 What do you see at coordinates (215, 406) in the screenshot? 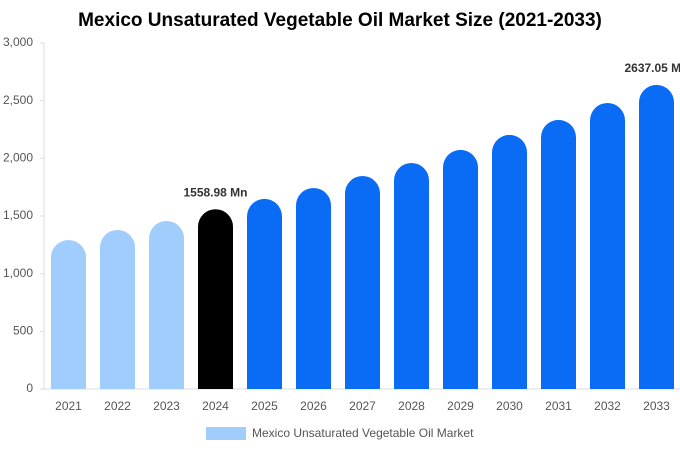
I see `x-tick-label: 2024` at bounding box center [215, 406].